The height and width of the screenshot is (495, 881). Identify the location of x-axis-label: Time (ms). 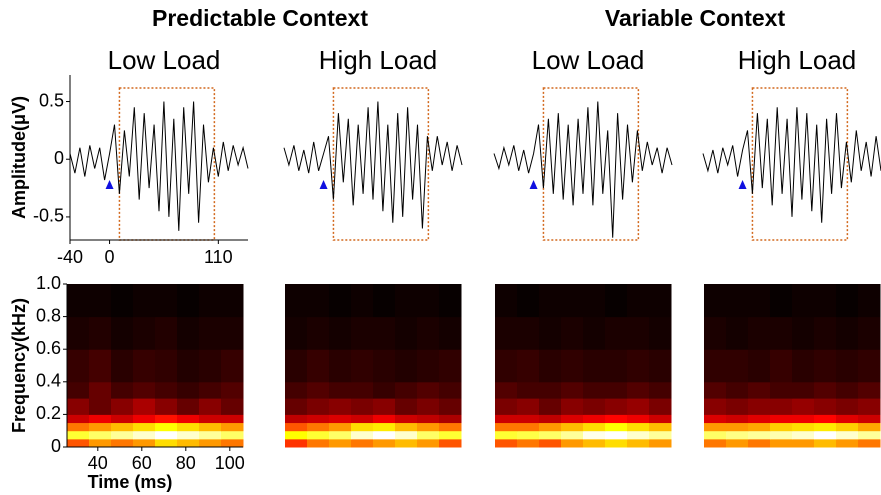
(130, 482).